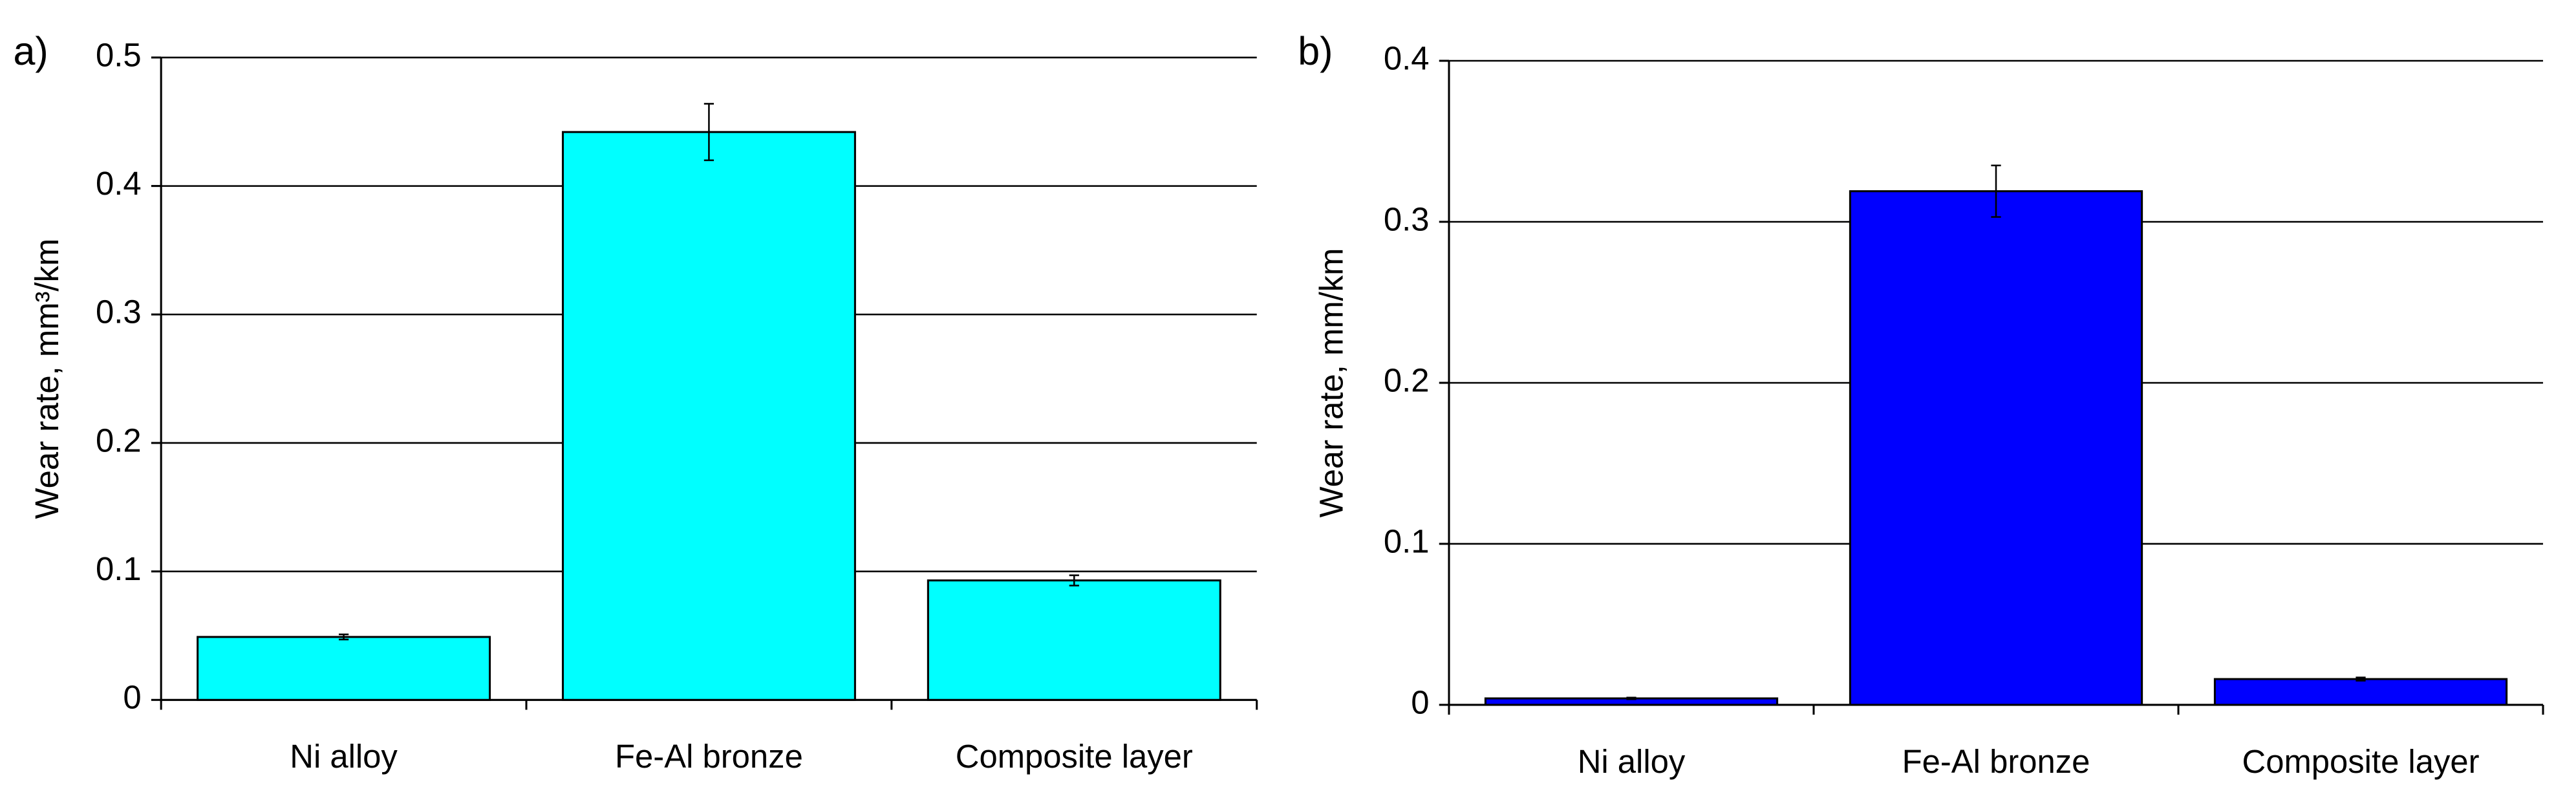 The image size is (2576, 809). I want to click on panel-label: a), so click(30, 51).